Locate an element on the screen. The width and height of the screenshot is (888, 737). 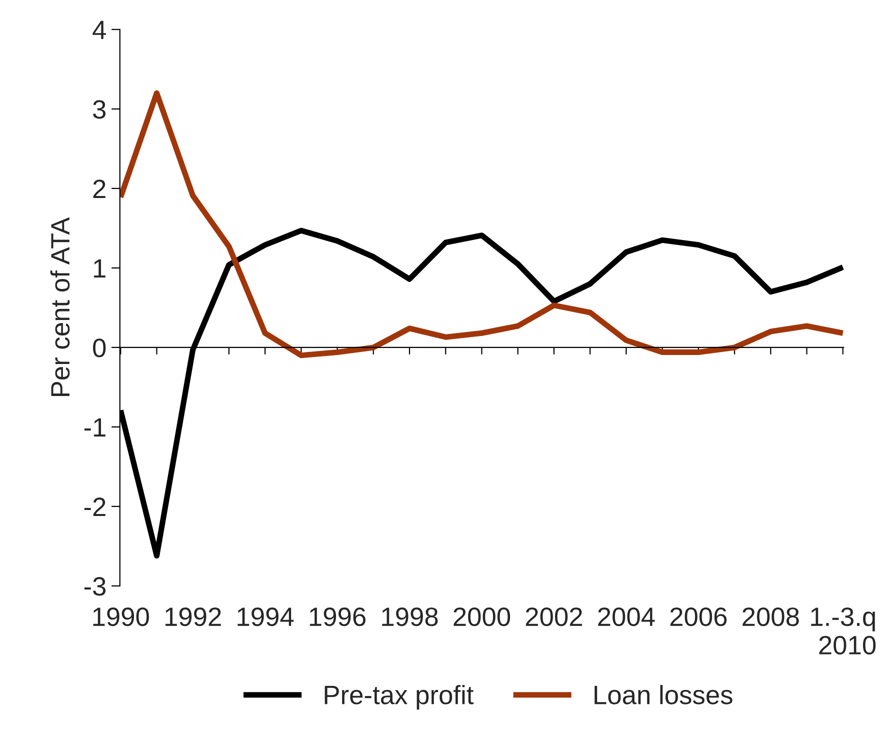
x-tick-label: 1994 is located at coordinates (266, 616).